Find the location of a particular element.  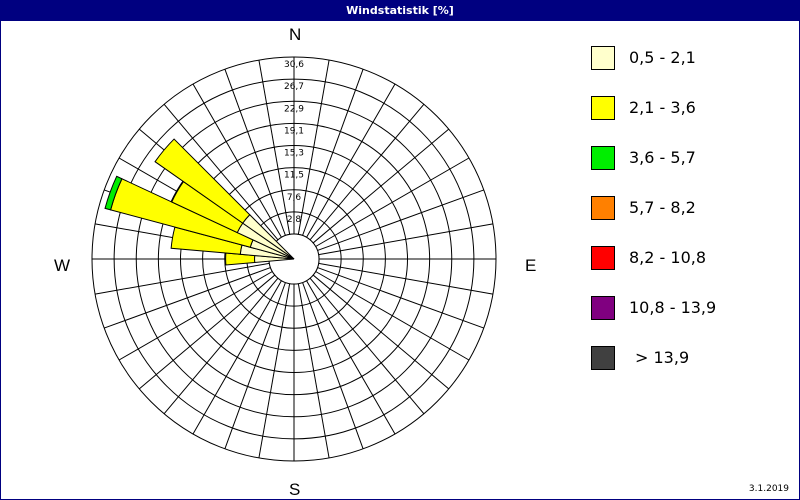

legend-label: 10,8 - 13,9 is located at coordinates (673, 307).